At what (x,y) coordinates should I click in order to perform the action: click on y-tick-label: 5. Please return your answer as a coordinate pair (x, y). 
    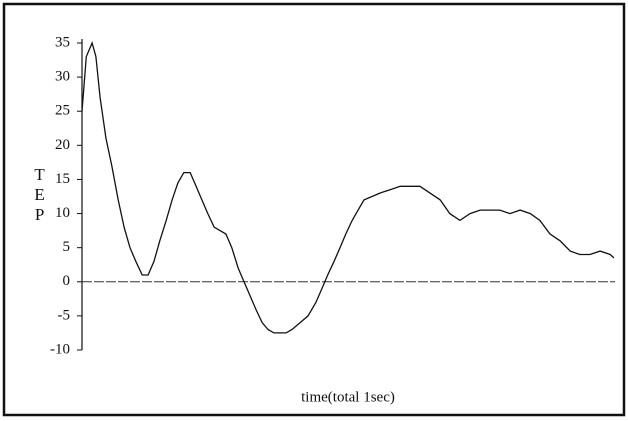
    Looking at the image, I should click on (67, 247).